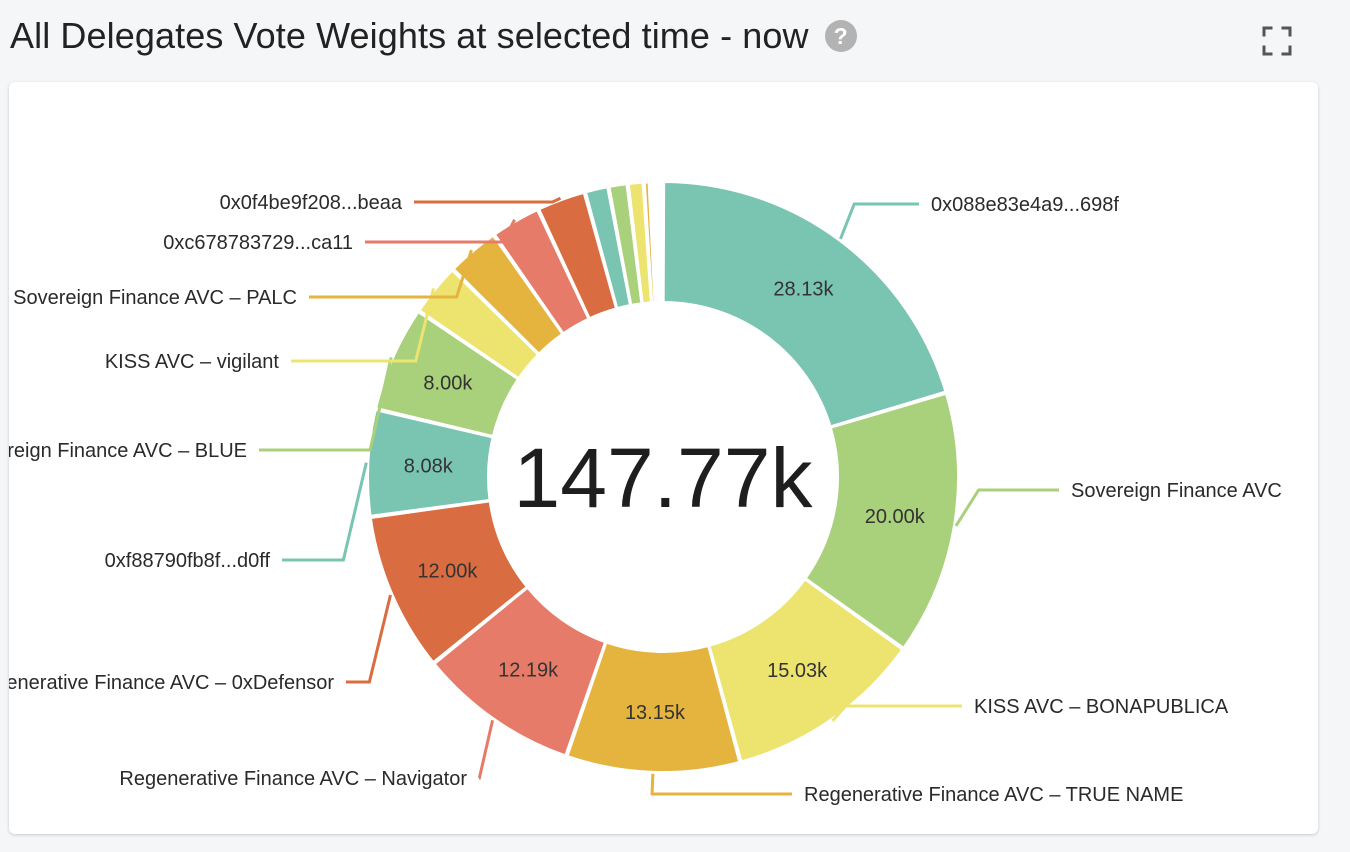 This screenshot has width=1350, height=852. What do you see at coordinates (188, 561) in the screenshot?
I see `slice-name-label: 0xf88790fb8f...d0ff` at bounding box center [188, 561].